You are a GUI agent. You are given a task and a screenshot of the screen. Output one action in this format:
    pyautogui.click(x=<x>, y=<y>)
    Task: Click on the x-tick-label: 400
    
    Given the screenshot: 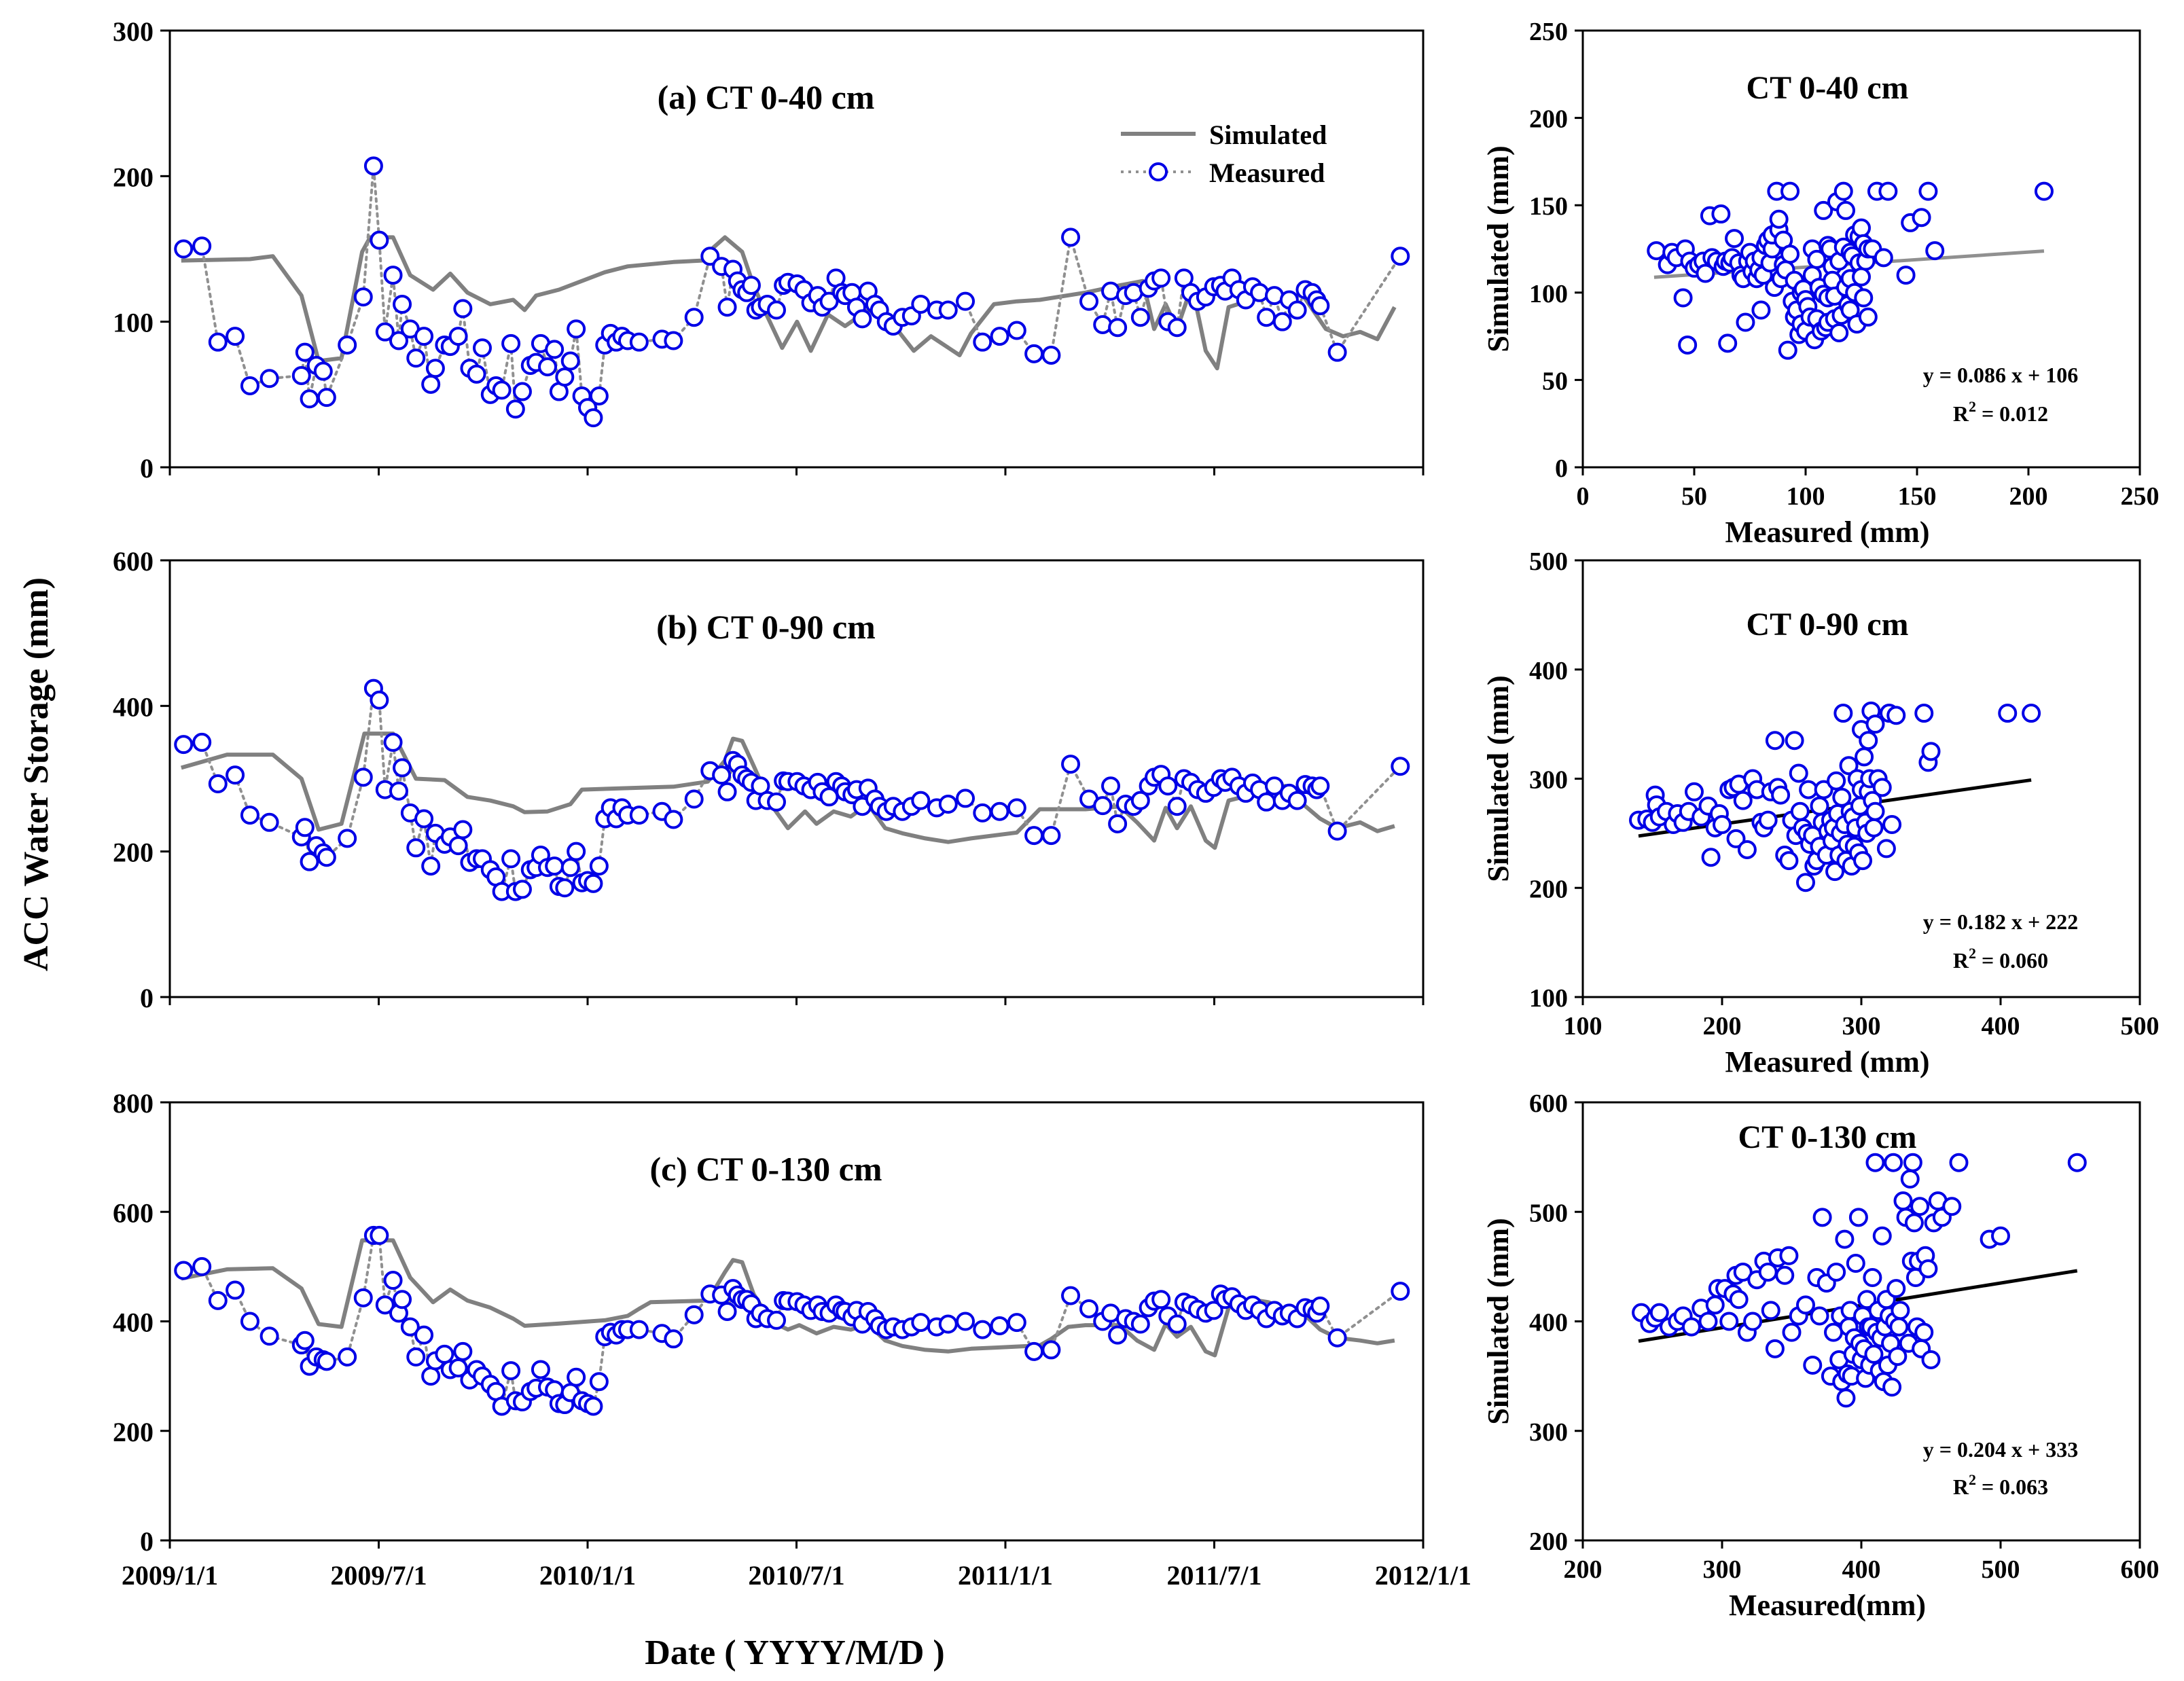 What is the action you would take?
    pyautogui.click(x=1862, y=1569)
    